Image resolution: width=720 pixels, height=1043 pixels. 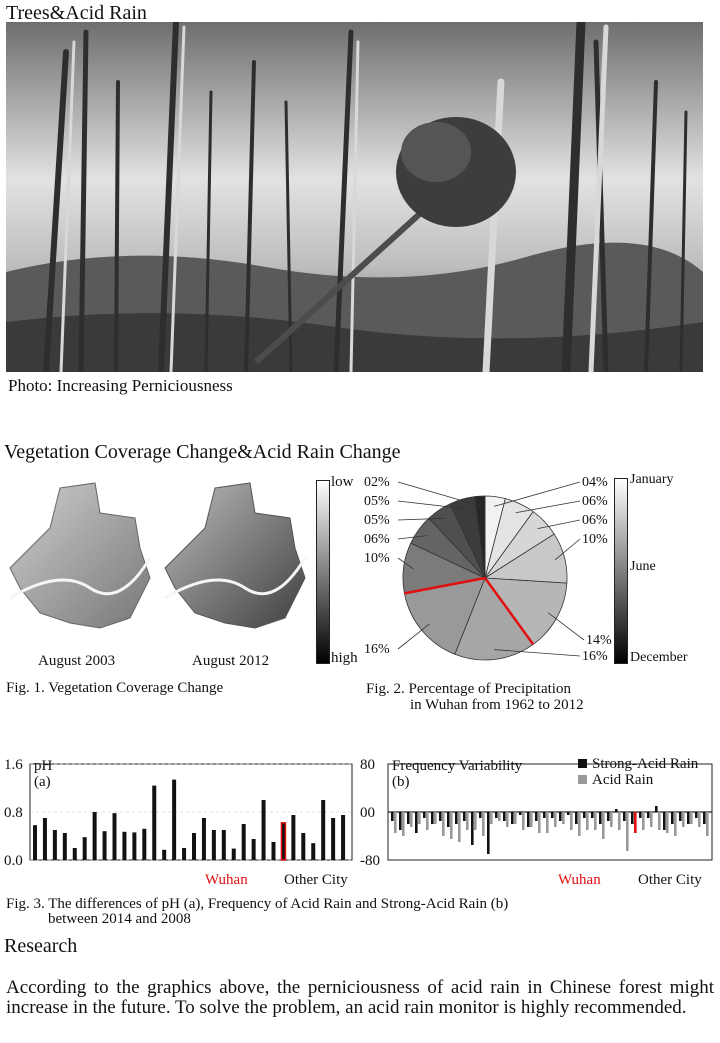 I want to click on legend-june: June, so click(x=643, y=566).